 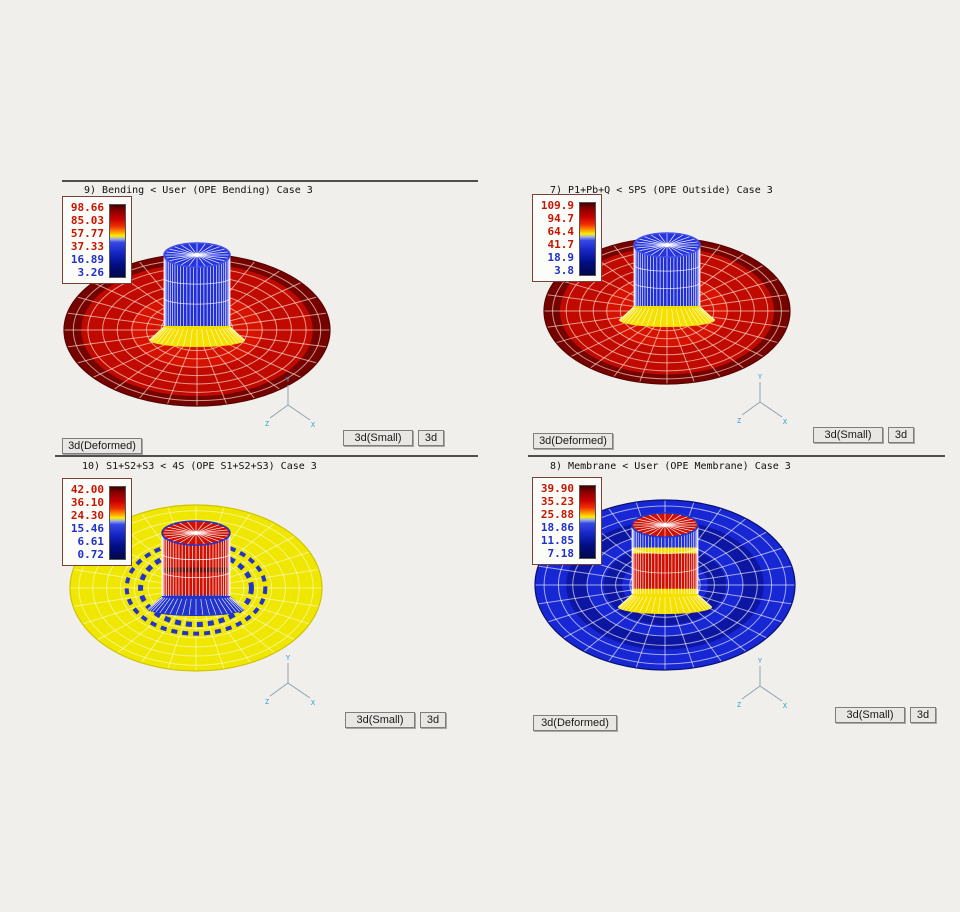 What do you see at coordinates (561, 218) in the screenshot?
I see `legend-value: 94.7` at bounding box center [561, 218].